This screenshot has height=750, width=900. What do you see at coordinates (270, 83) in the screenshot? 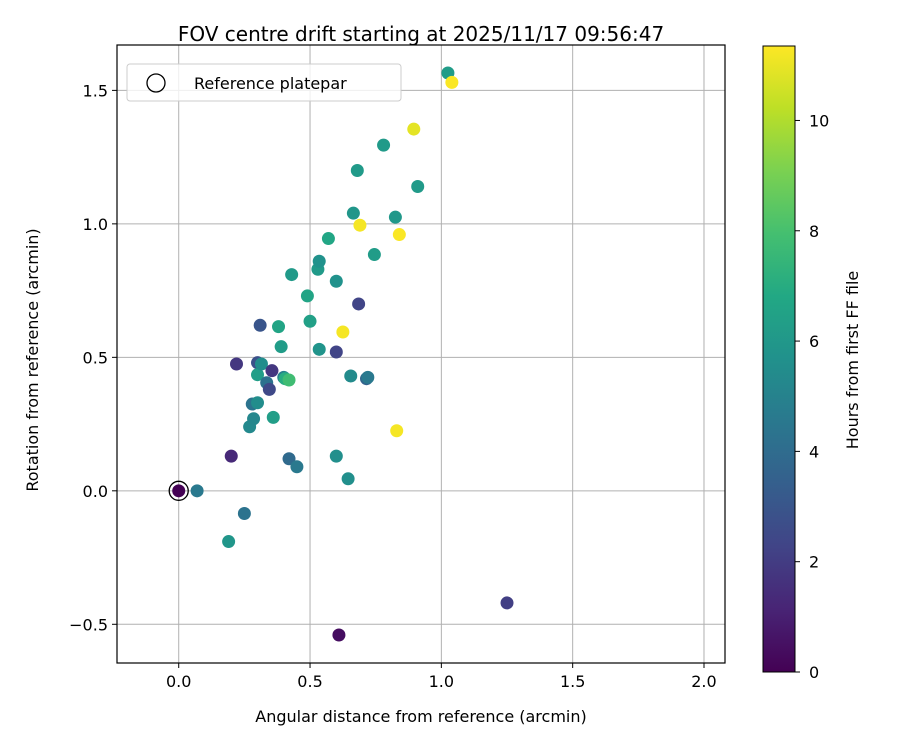
I see `legend-label: Reference platepar` at bounding box center [270, 83].